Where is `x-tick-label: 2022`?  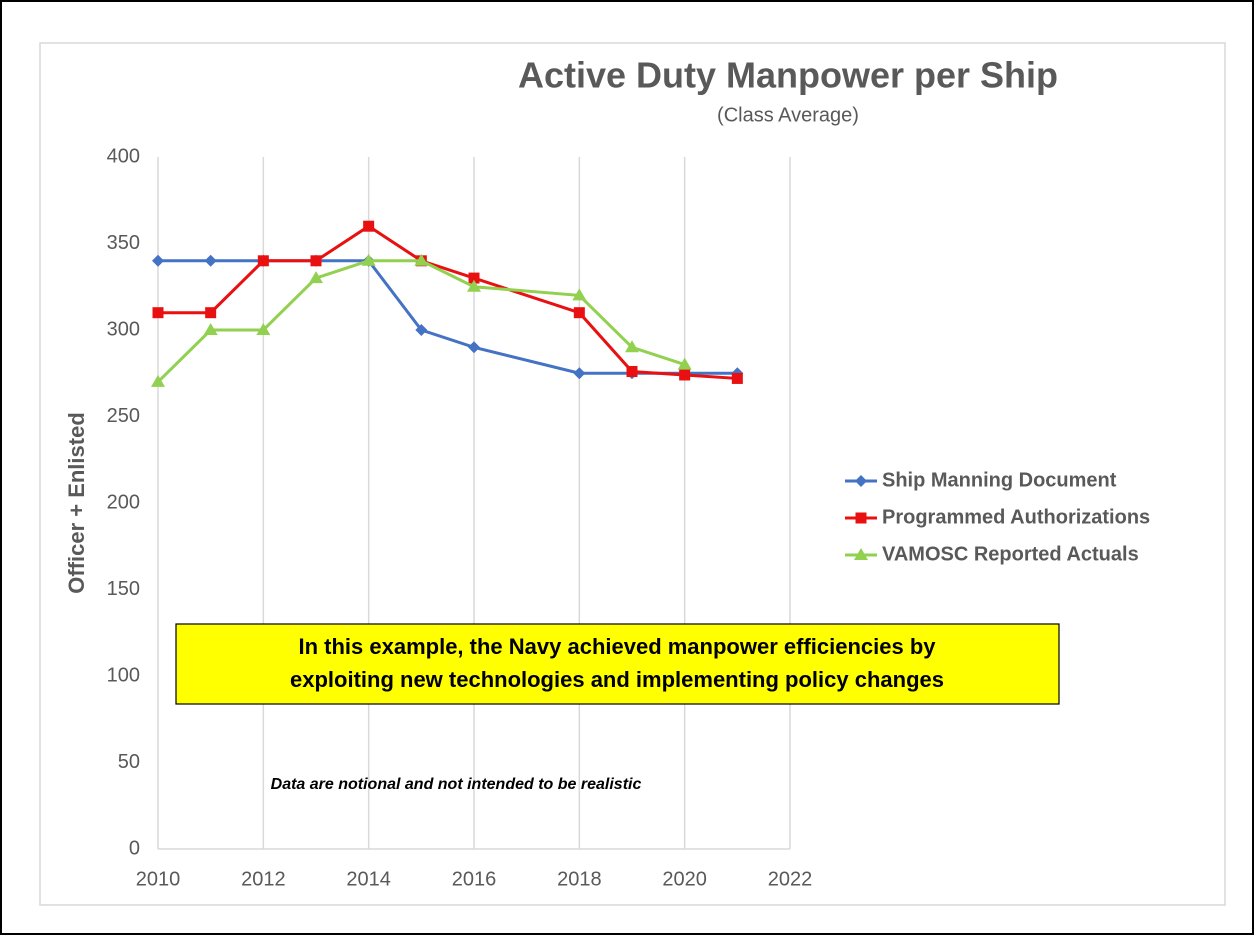 x-tick-label: 2022 is located at coordinates (790, 879).